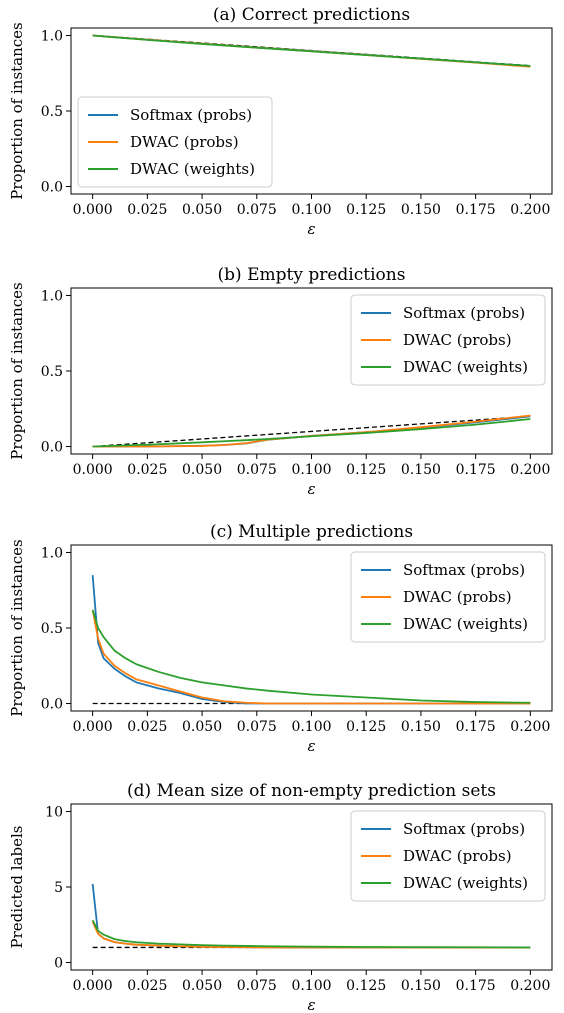 The image size is (564, 1013). I want to click on reference-line, so click(311, 431).